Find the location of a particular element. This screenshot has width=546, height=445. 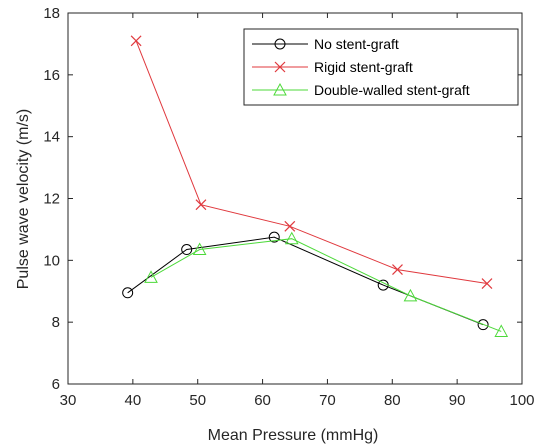

y-tick-label: 6 is located at coordinates (56, 384).